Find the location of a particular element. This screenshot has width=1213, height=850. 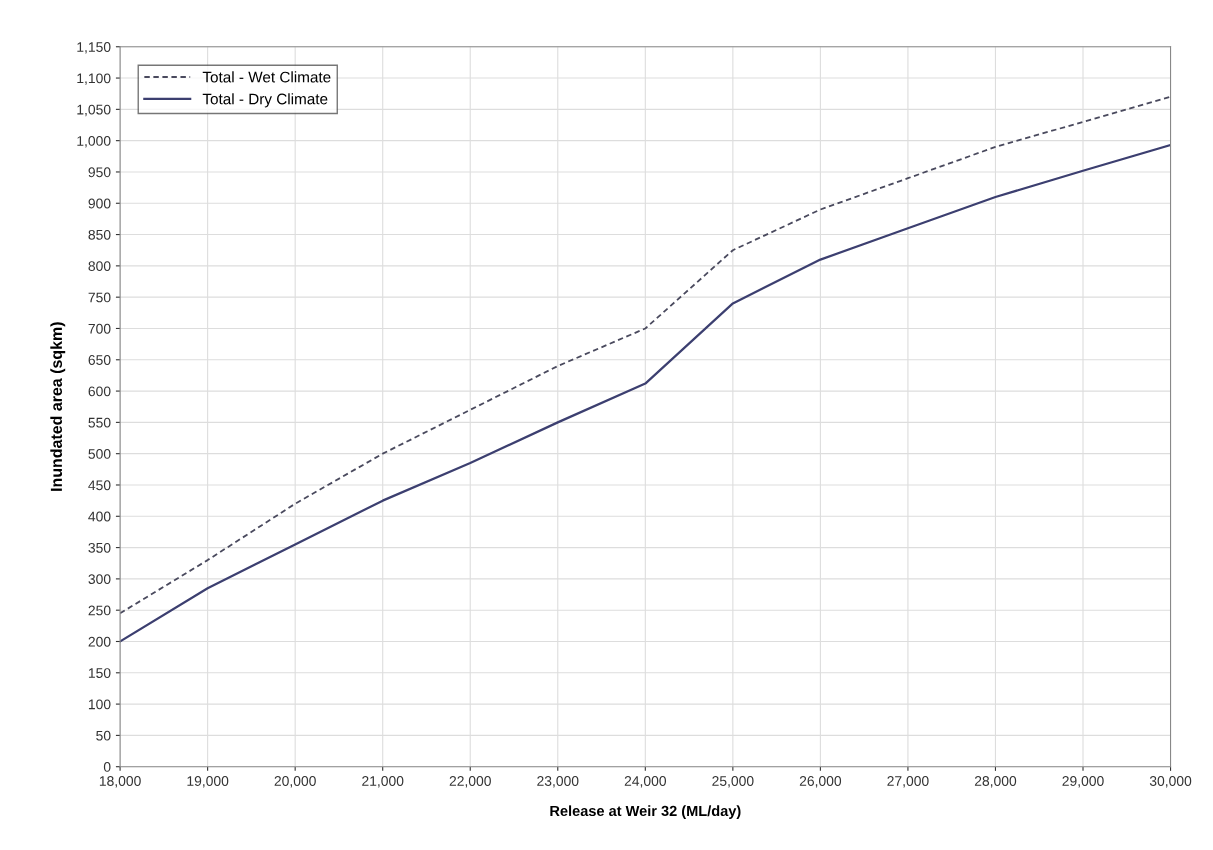

x-tick-label: 30,000 is located at coordinates (1170, 782).